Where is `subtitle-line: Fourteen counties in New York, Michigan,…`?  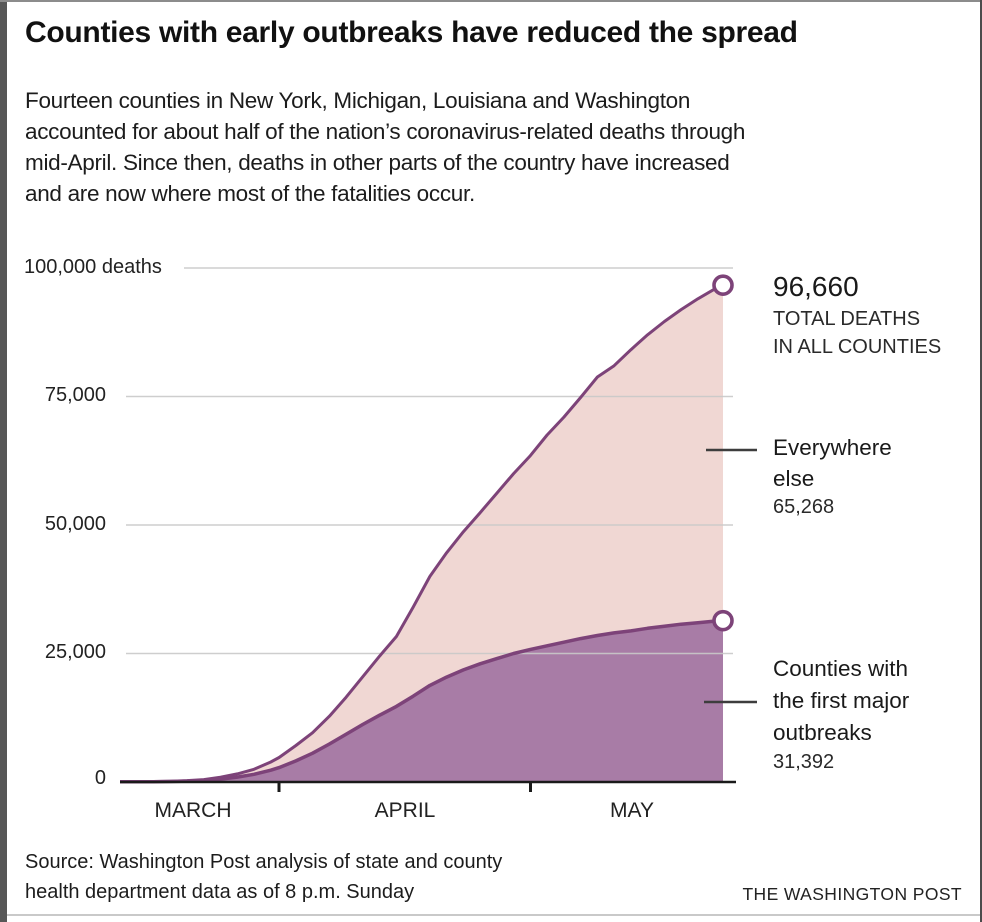
subtitle-line: Fourteen counties in New York, Michigan,… is located at coordinates (358, 100).